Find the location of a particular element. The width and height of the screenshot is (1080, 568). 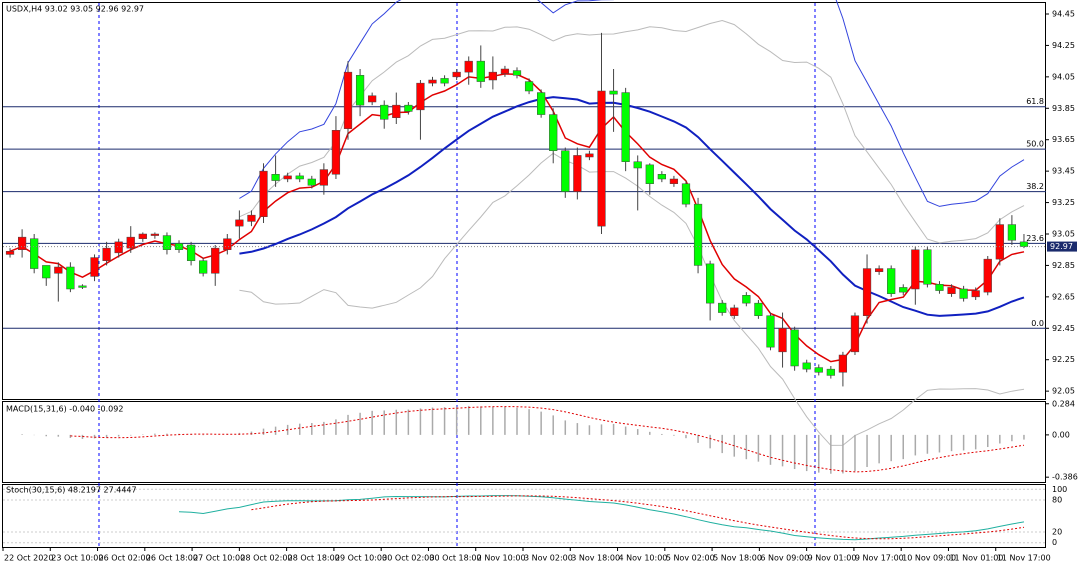

fib-label: 38.2 is located at coordinates (1035, 186).